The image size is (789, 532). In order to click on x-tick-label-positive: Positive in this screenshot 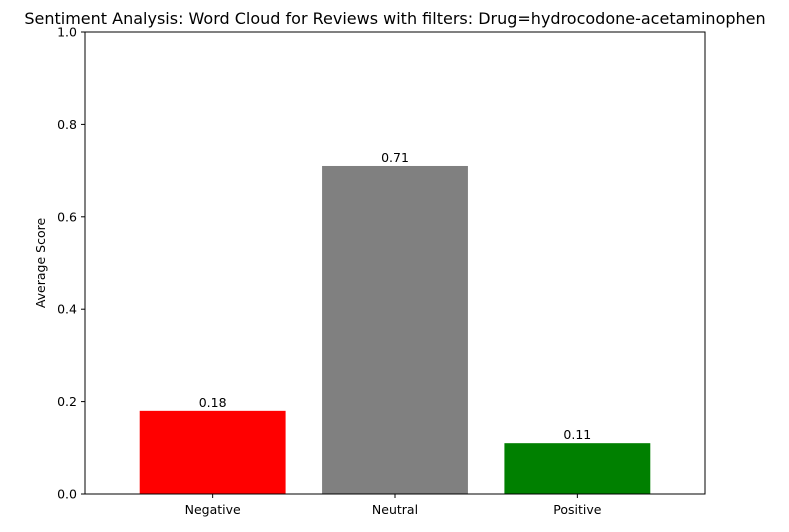, I will do `click(577, 509)`.